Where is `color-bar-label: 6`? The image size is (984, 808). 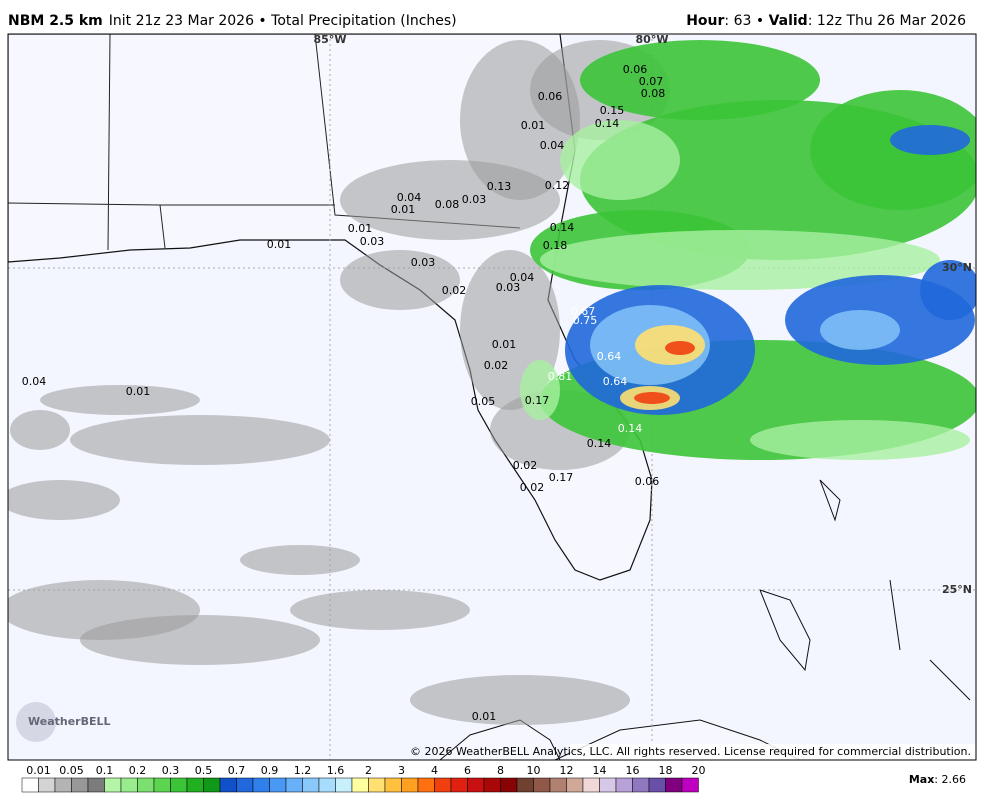
color-bar-label: 6 is located at coordinates (467, 770).